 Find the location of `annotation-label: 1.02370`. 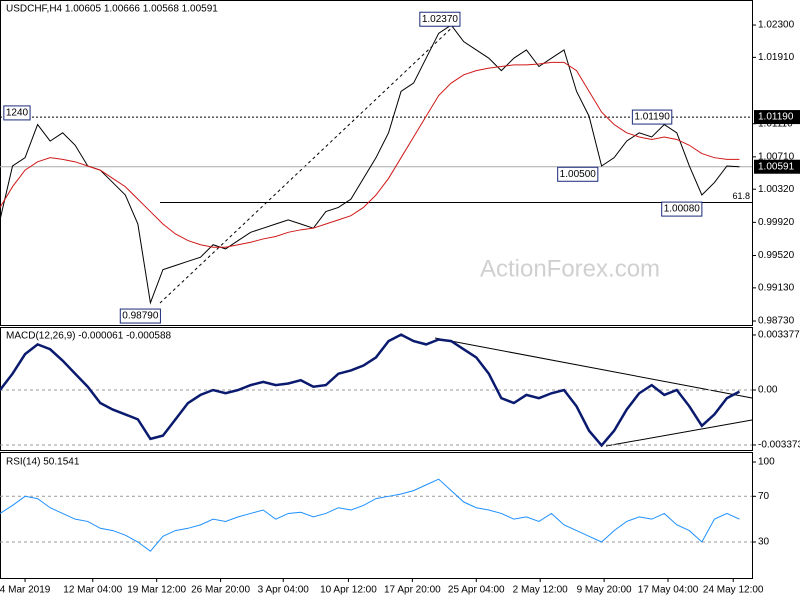

annotation-label: 1.02370 is located at coordinates (440, 19).